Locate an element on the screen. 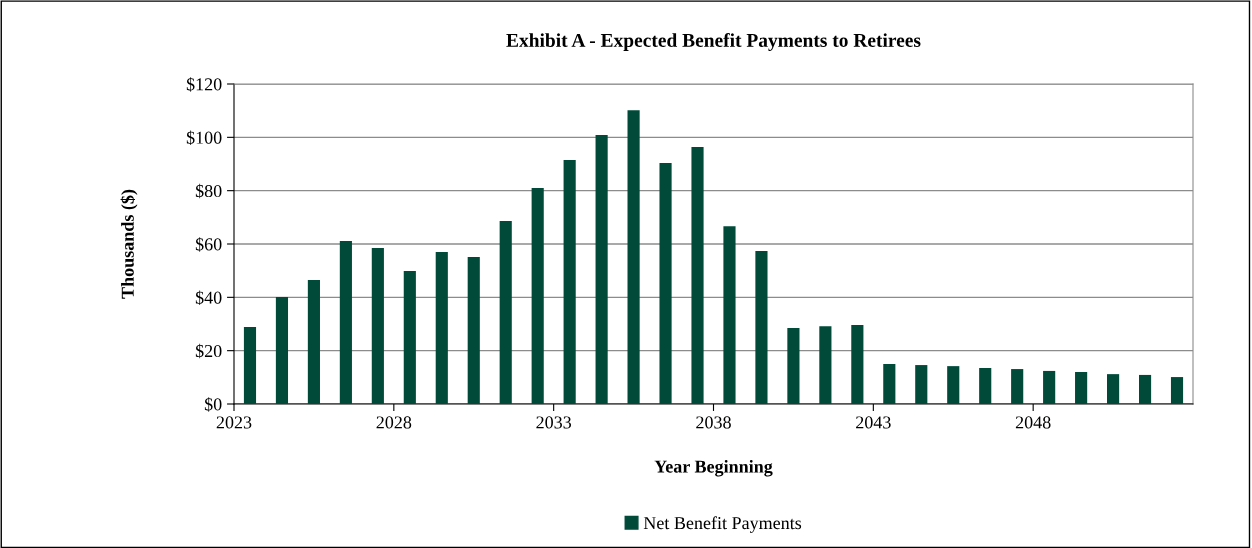 Image resolution: width=1252 pixels, height=548 pixels. y-tick-label: $100 is located at coordinates (204, 137).